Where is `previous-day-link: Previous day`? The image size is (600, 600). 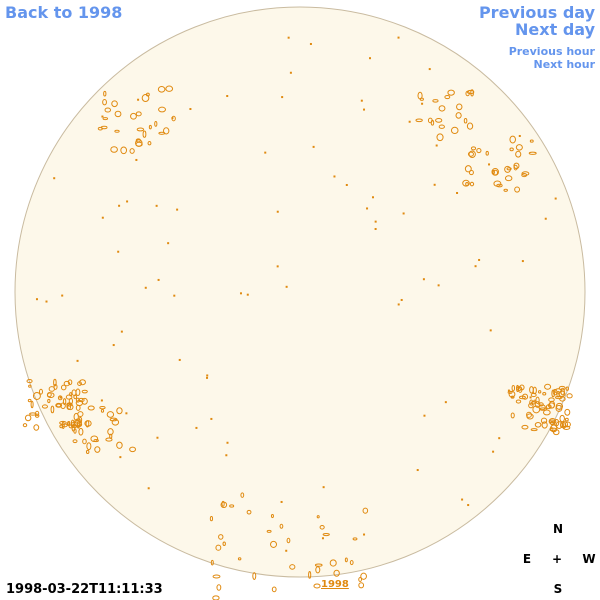 previous-day-link: Previous day is located at coordinates (536, 12).